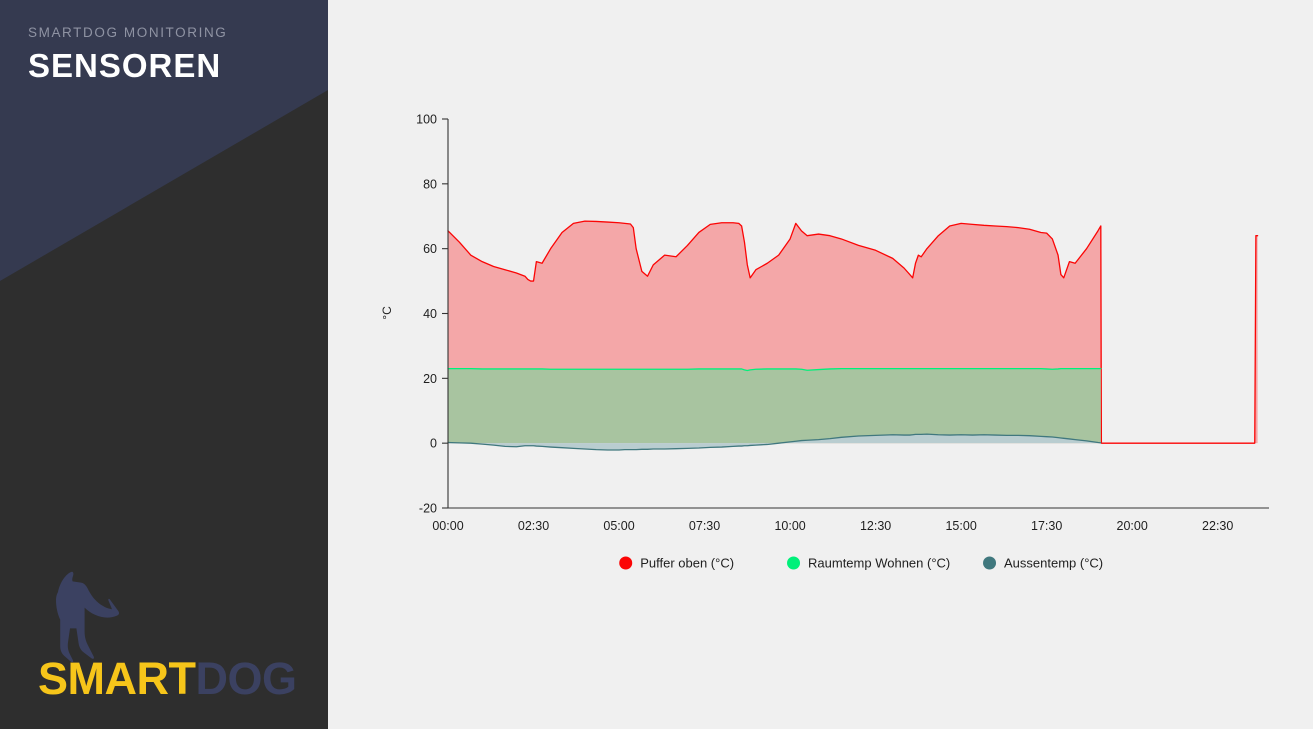 The height and width of the screenshot is (729, 1313). What do you see at coordinates (128, 32) in the screenshot?
I see `brand-eyebrow: SMARTDOG MONITORING` at bounding box center [128, 32].